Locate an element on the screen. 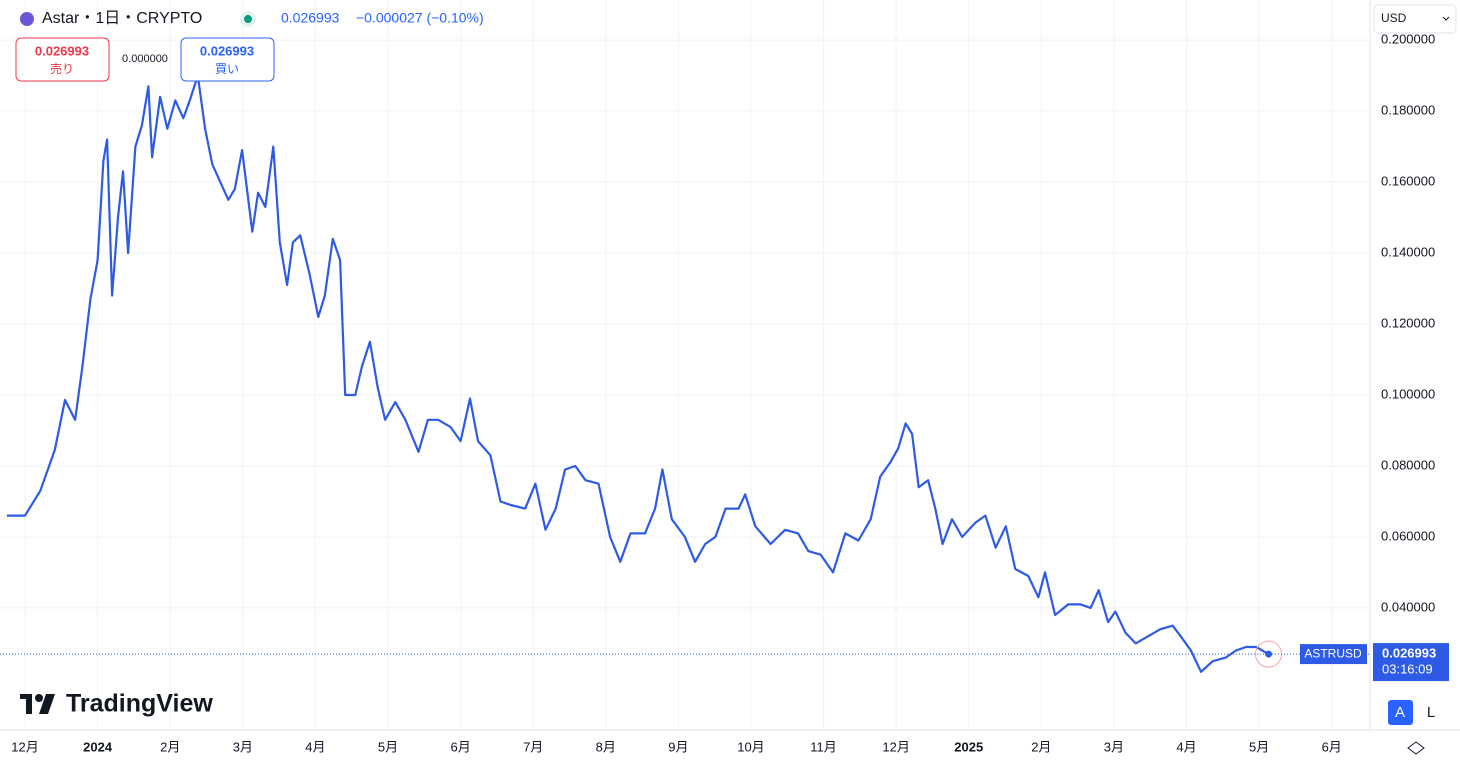  countdown: 03:16:09 is located at coordinates (1407, 669).